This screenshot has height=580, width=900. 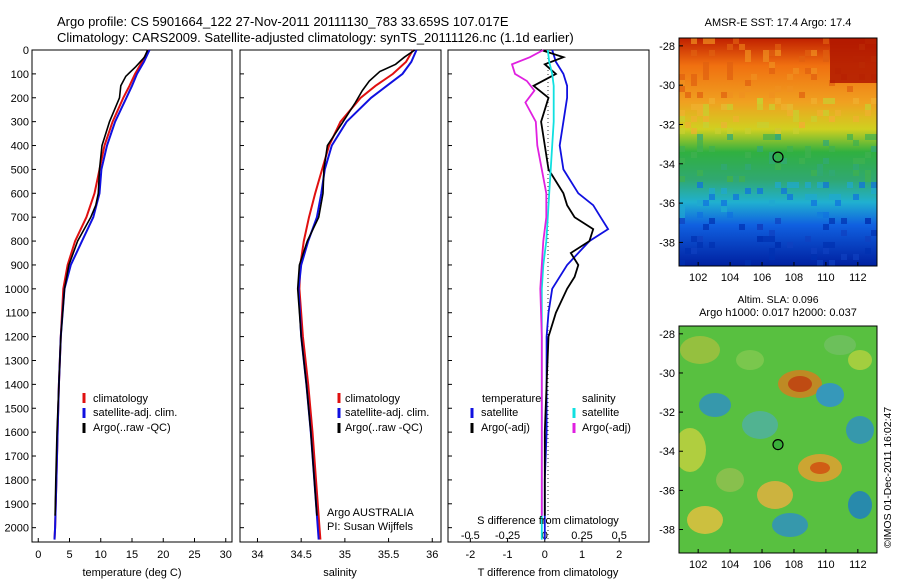 I want to click on latitude-tick-label: -34, so click(x=667, y=452).